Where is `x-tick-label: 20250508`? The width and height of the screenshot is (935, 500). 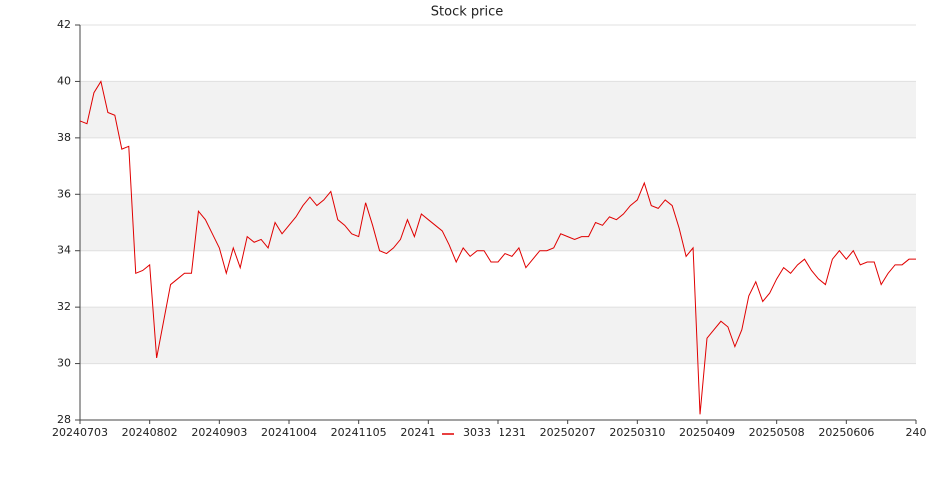
x-tick-label: 20250508 is located at coordinates (777, 432).